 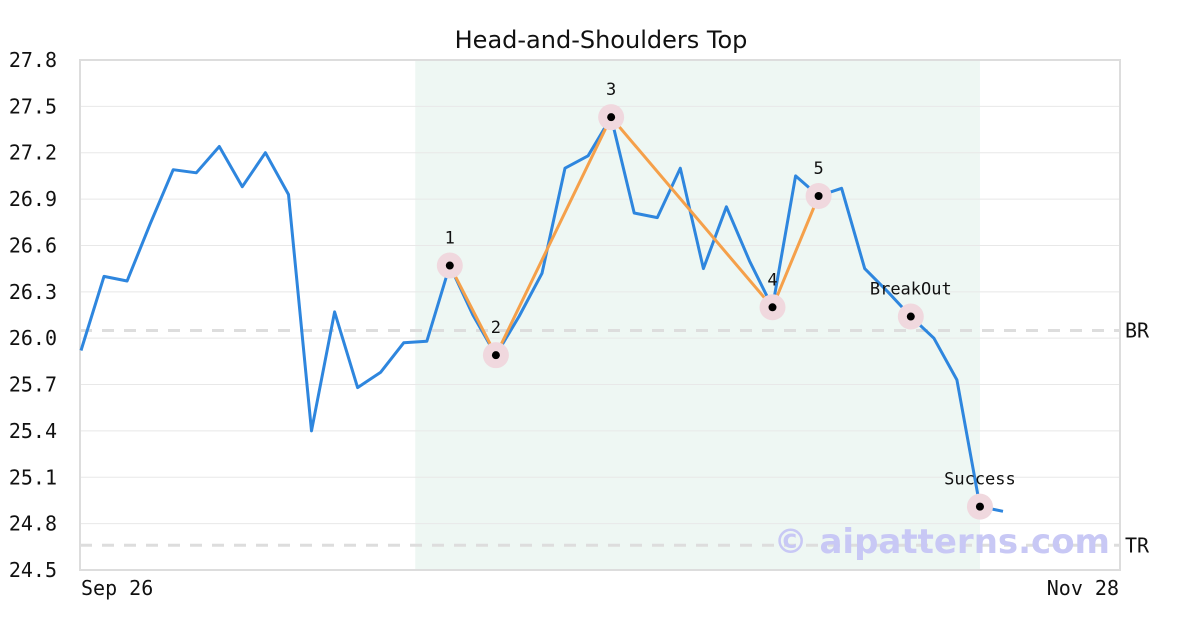 What do you see at coordinates (450, 239) in the screenshot?
I see `point-label-1: 1` at bounding box center [450, 239].